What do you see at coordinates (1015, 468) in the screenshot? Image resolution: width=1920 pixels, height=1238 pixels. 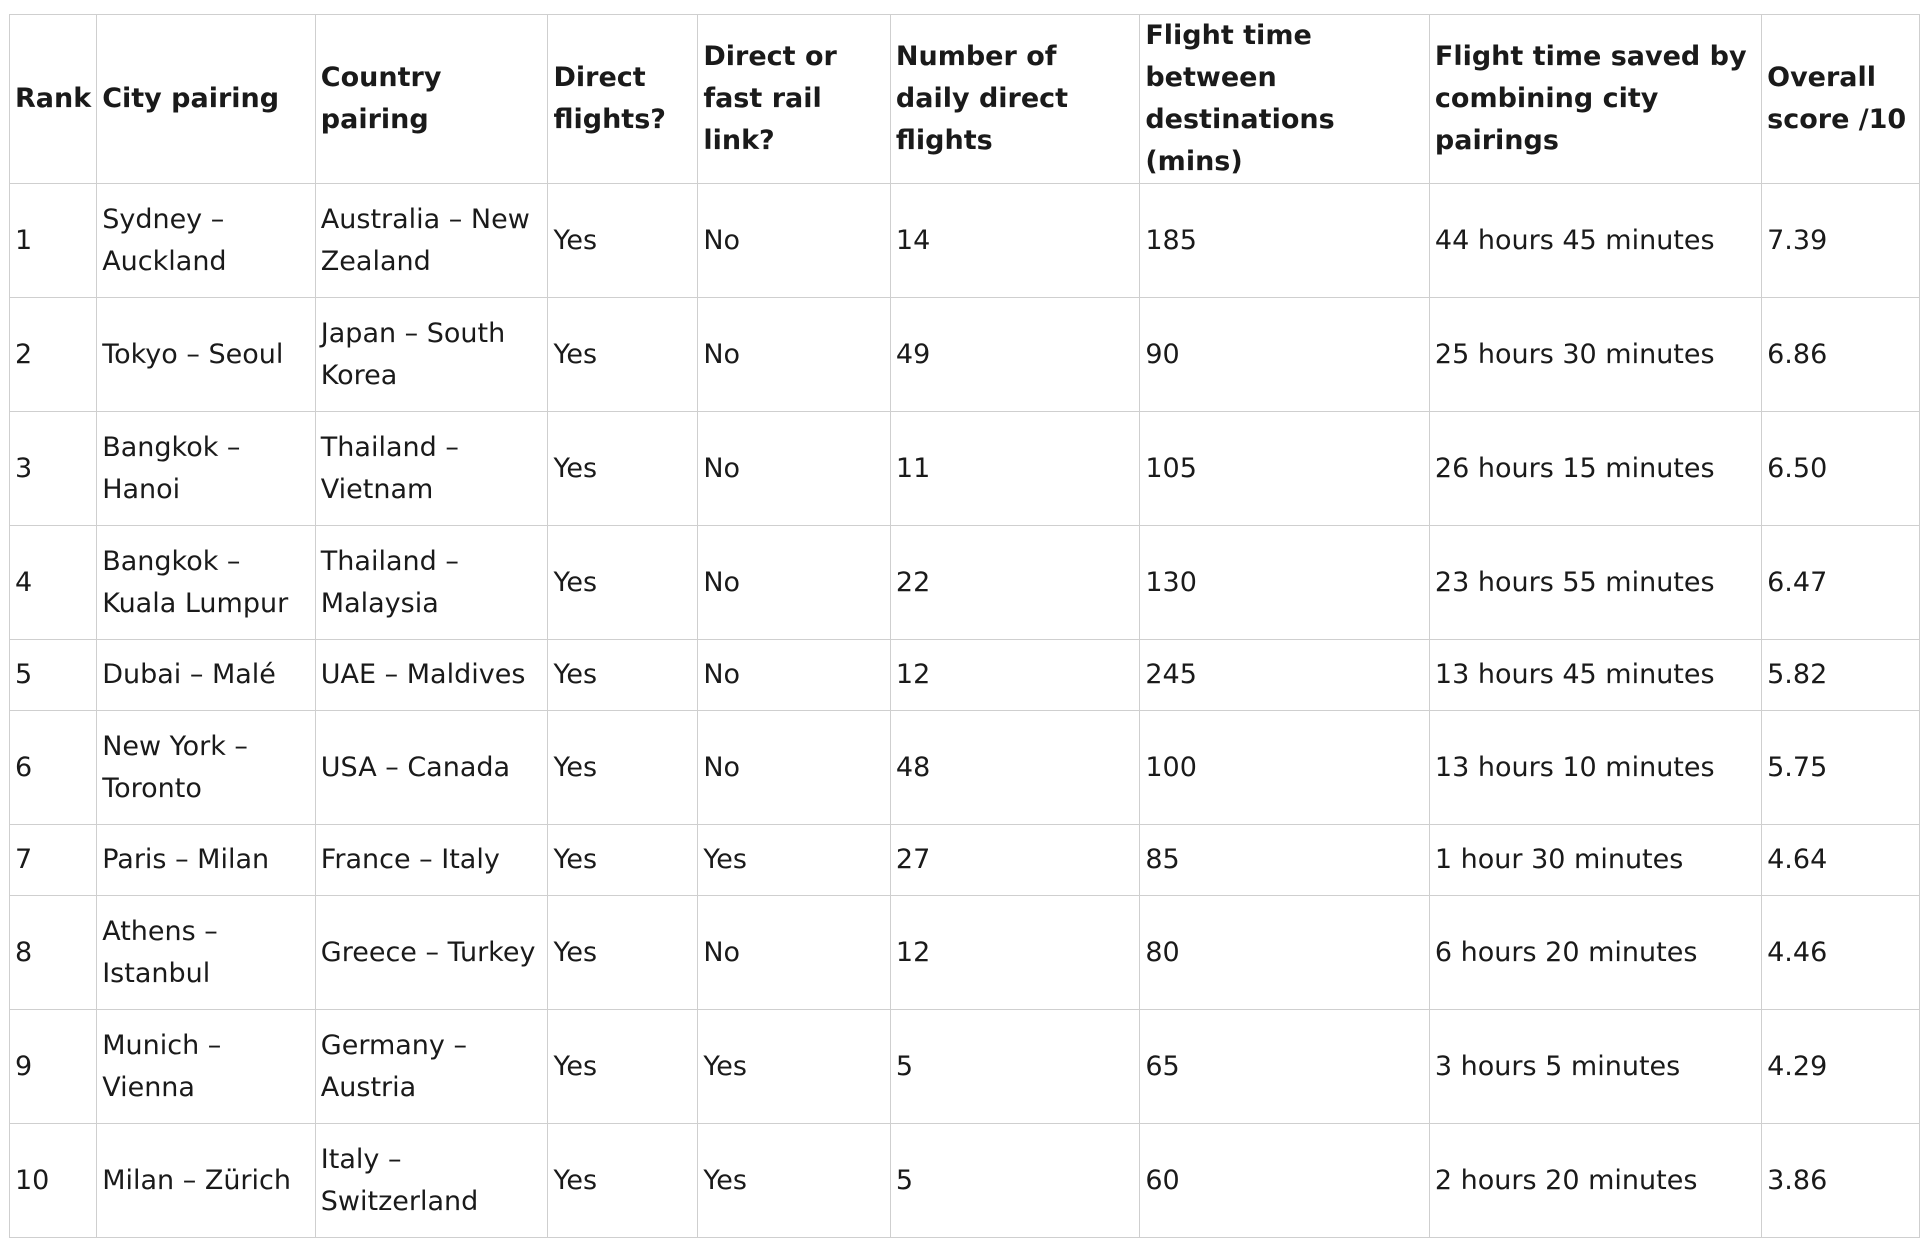 I see `cell-daily-flights: 11` at bounding box center [1015, 468].